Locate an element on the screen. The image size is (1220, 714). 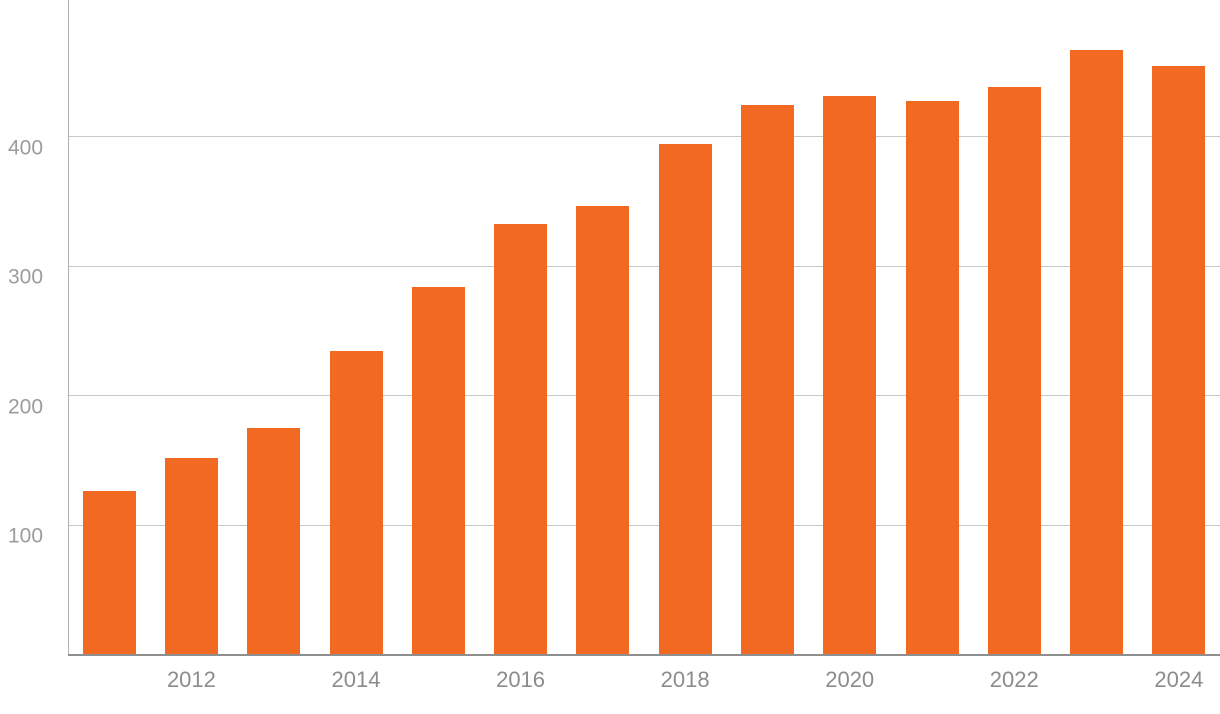
x-tick-label: 2024 is located at coordinates (1179, 679).